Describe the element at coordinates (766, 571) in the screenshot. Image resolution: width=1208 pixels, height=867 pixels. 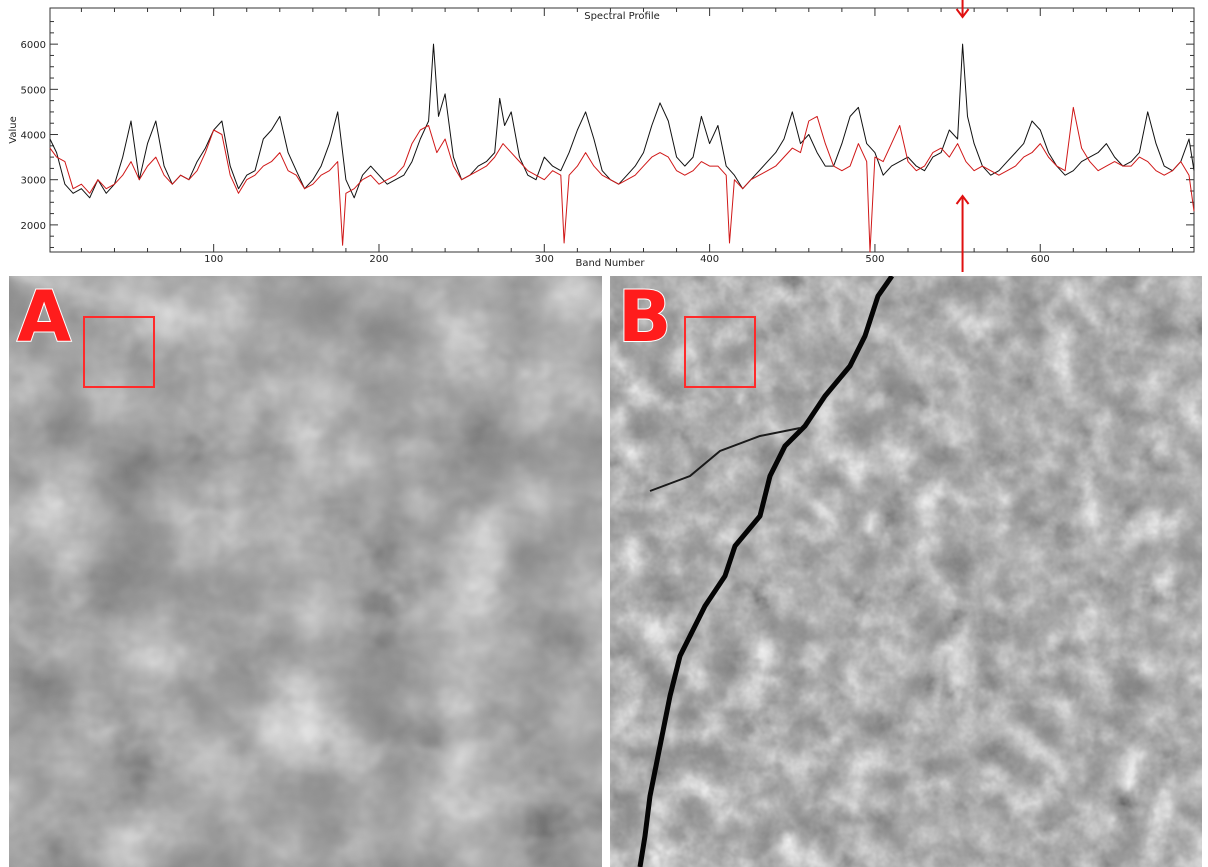
I see `river-line` at that location.